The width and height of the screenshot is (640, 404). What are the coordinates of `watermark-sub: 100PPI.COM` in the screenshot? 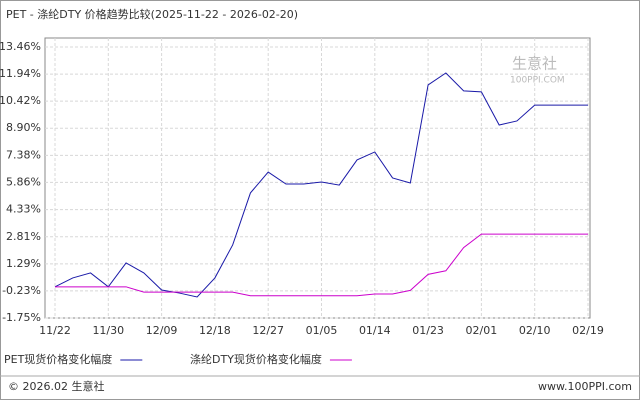 It's located at (537, 81).